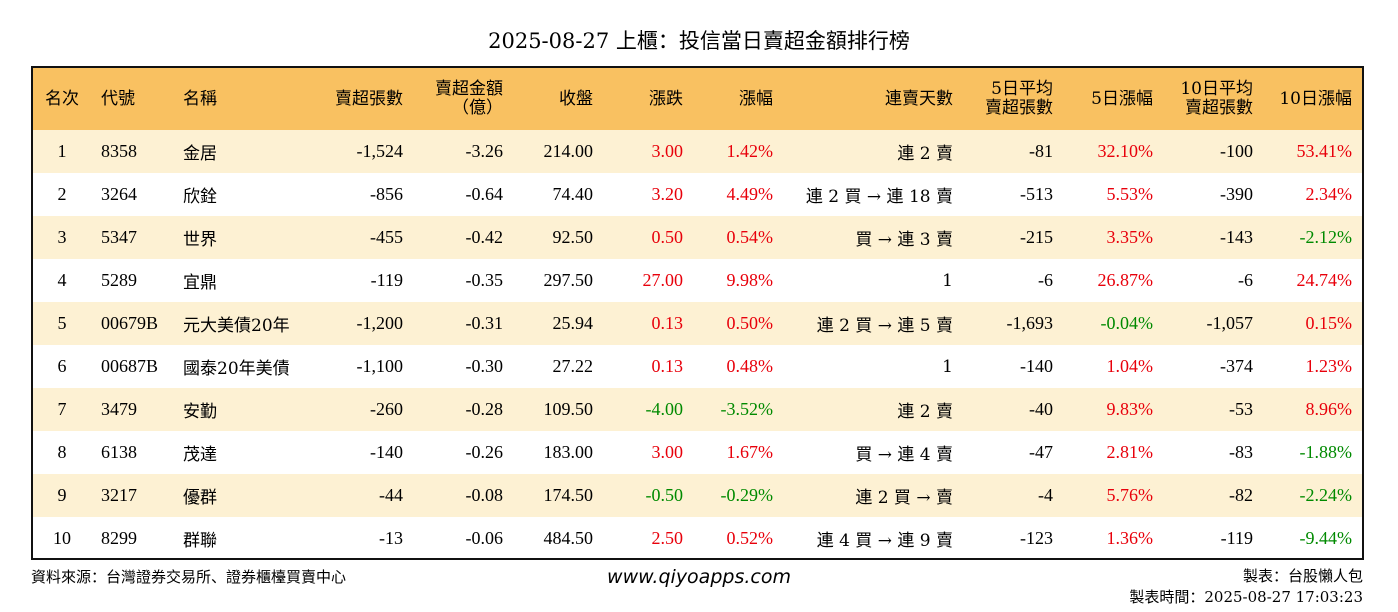 This screenshot has height=612, width=1398. I want to click on cell-name: 群聯, so click(200, 541).